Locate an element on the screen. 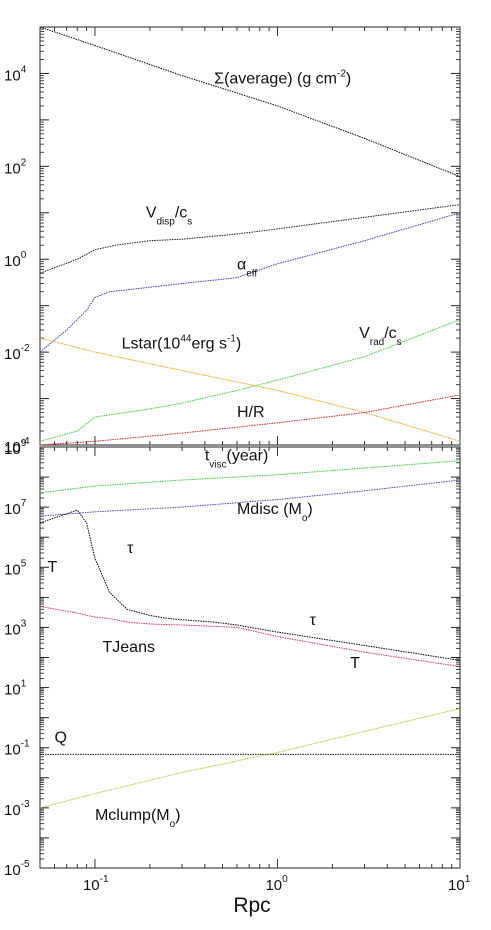  y-tick-label: 10⁷ is located at coordinates (15, 508).